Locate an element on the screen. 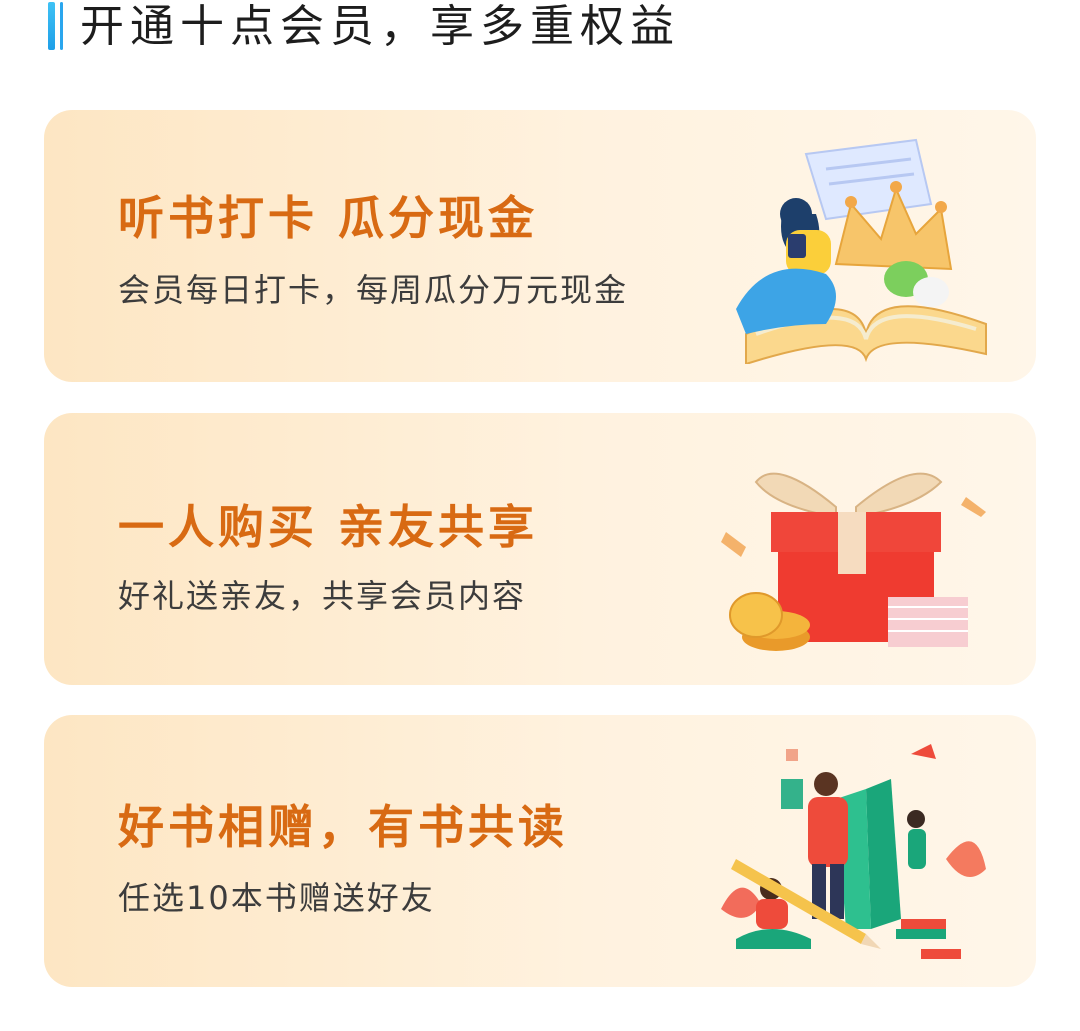 The image size is (1080, 1031). benefit-title: 一人购买 亲友共享 is located at coordinates (328, 527).